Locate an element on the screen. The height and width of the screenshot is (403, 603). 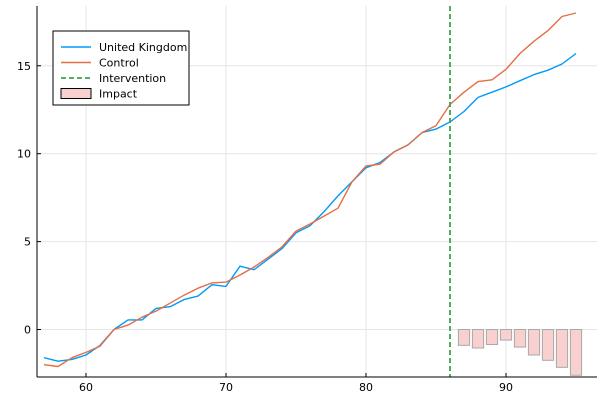
y-tick-label: 15 is located at coordinates (24, 66).